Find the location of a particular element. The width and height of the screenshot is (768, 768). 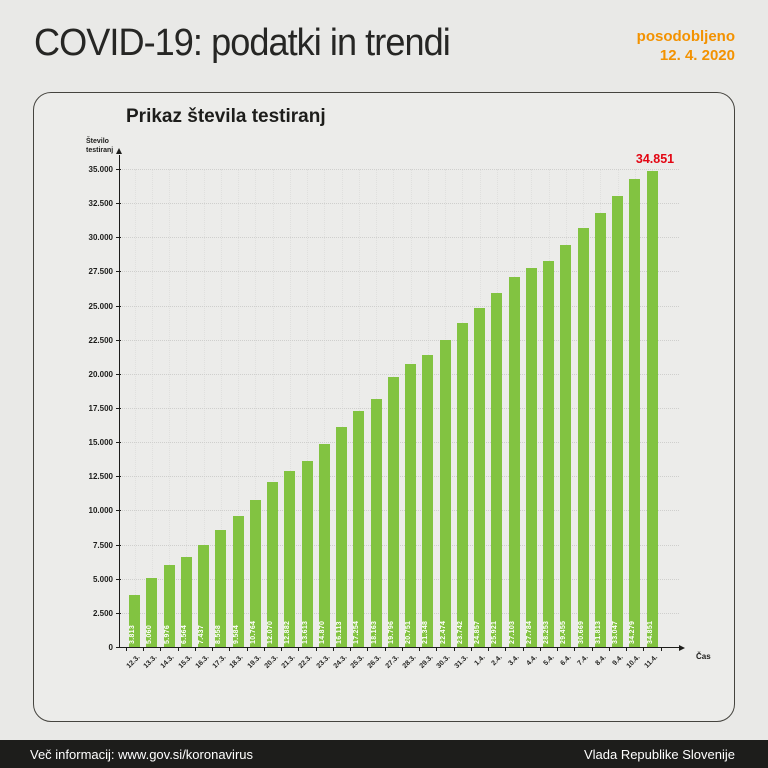

y-tick-label: 27.500 is located at coordinates (100, 272).